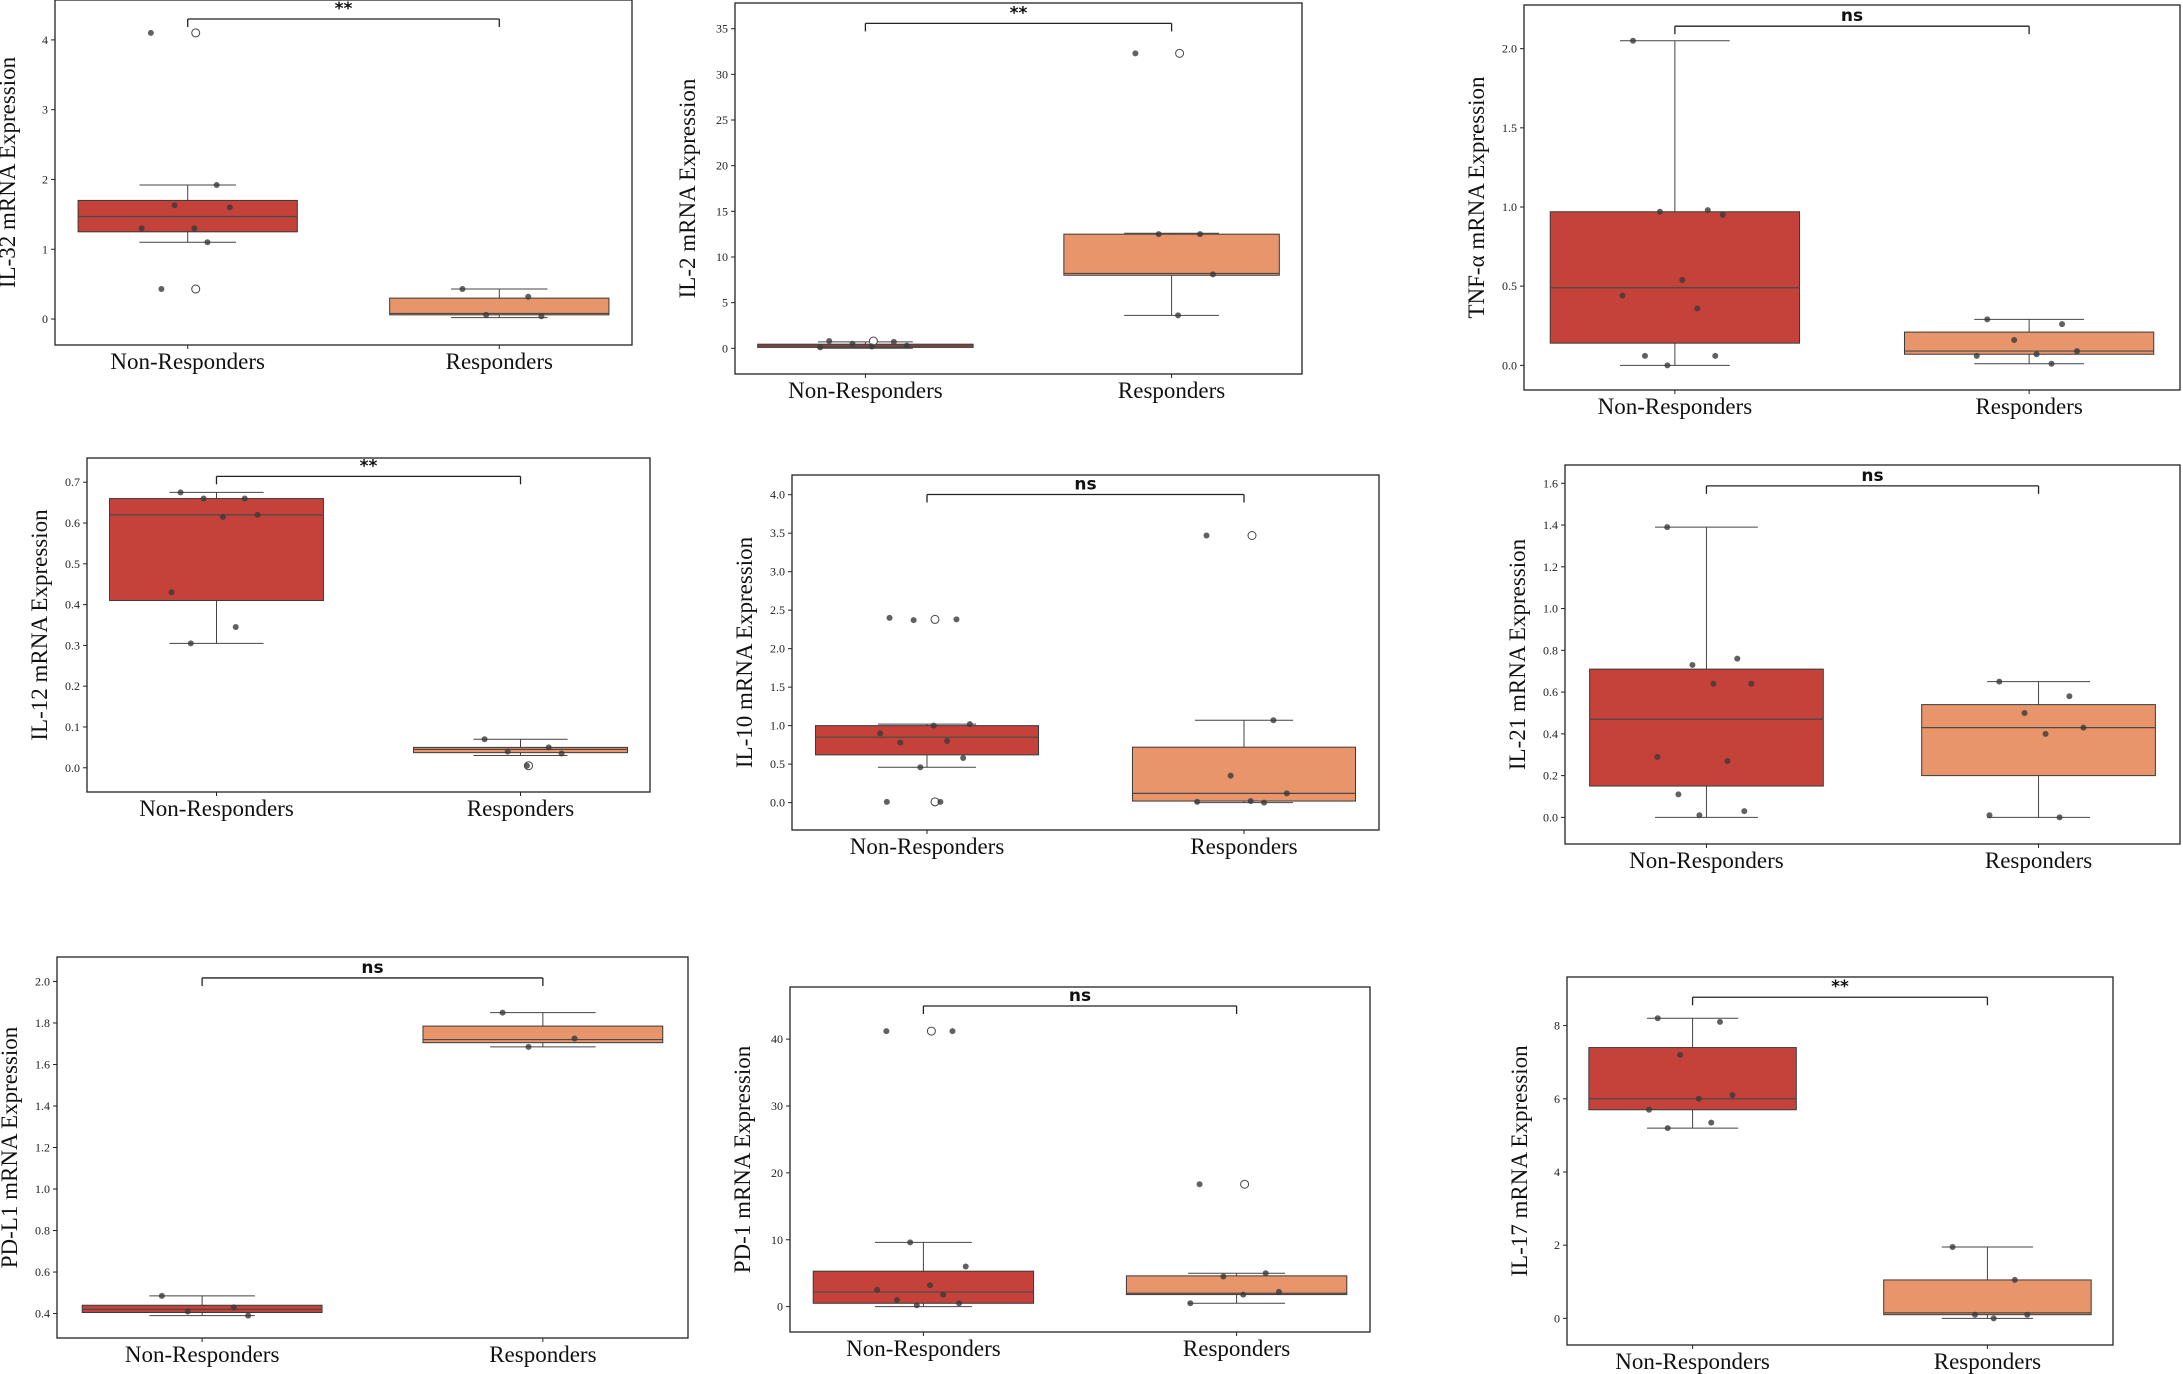 This screenshot has width=2183, height=1374. What do you see at coordinates (72, 686) in the screenshot?
I see `y-tick-label: 0.2` at bounding box center [72, 686].